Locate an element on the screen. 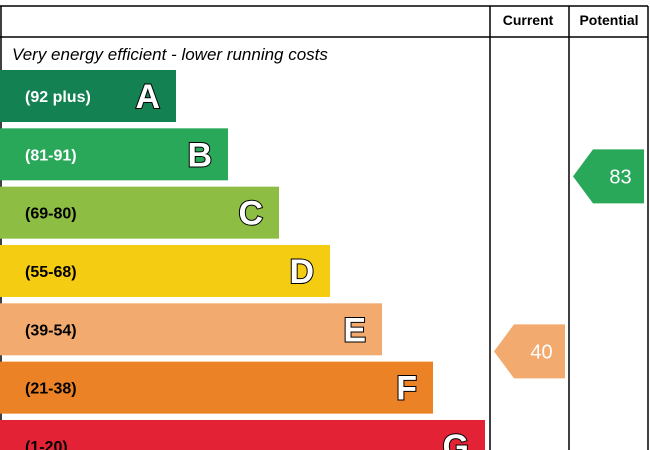  band-bar-e is located at coordinates (191, 329).